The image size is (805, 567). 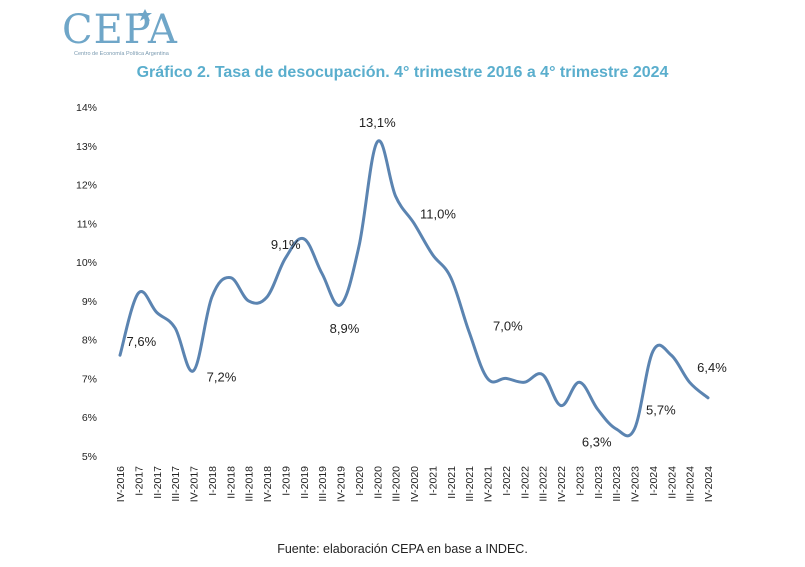 What do you see at coordinates (89, 302) in the screenshot?
I see `y-tick-label: 9%` at bounding box center [89, 302].